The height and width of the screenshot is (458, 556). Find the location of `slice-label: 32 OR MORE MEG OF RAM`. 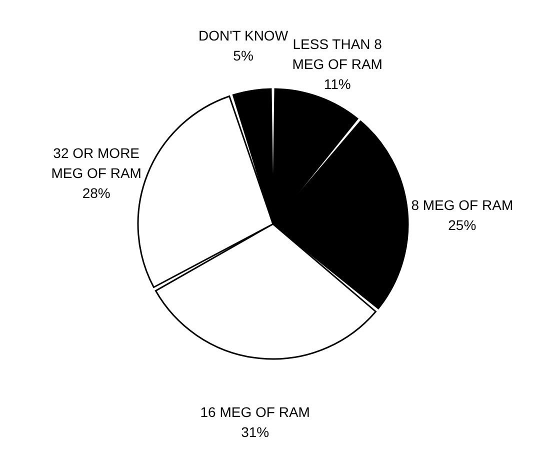

slice-label: 32 OR MORE MEG OF RAM is located at coordinates (96, 163).